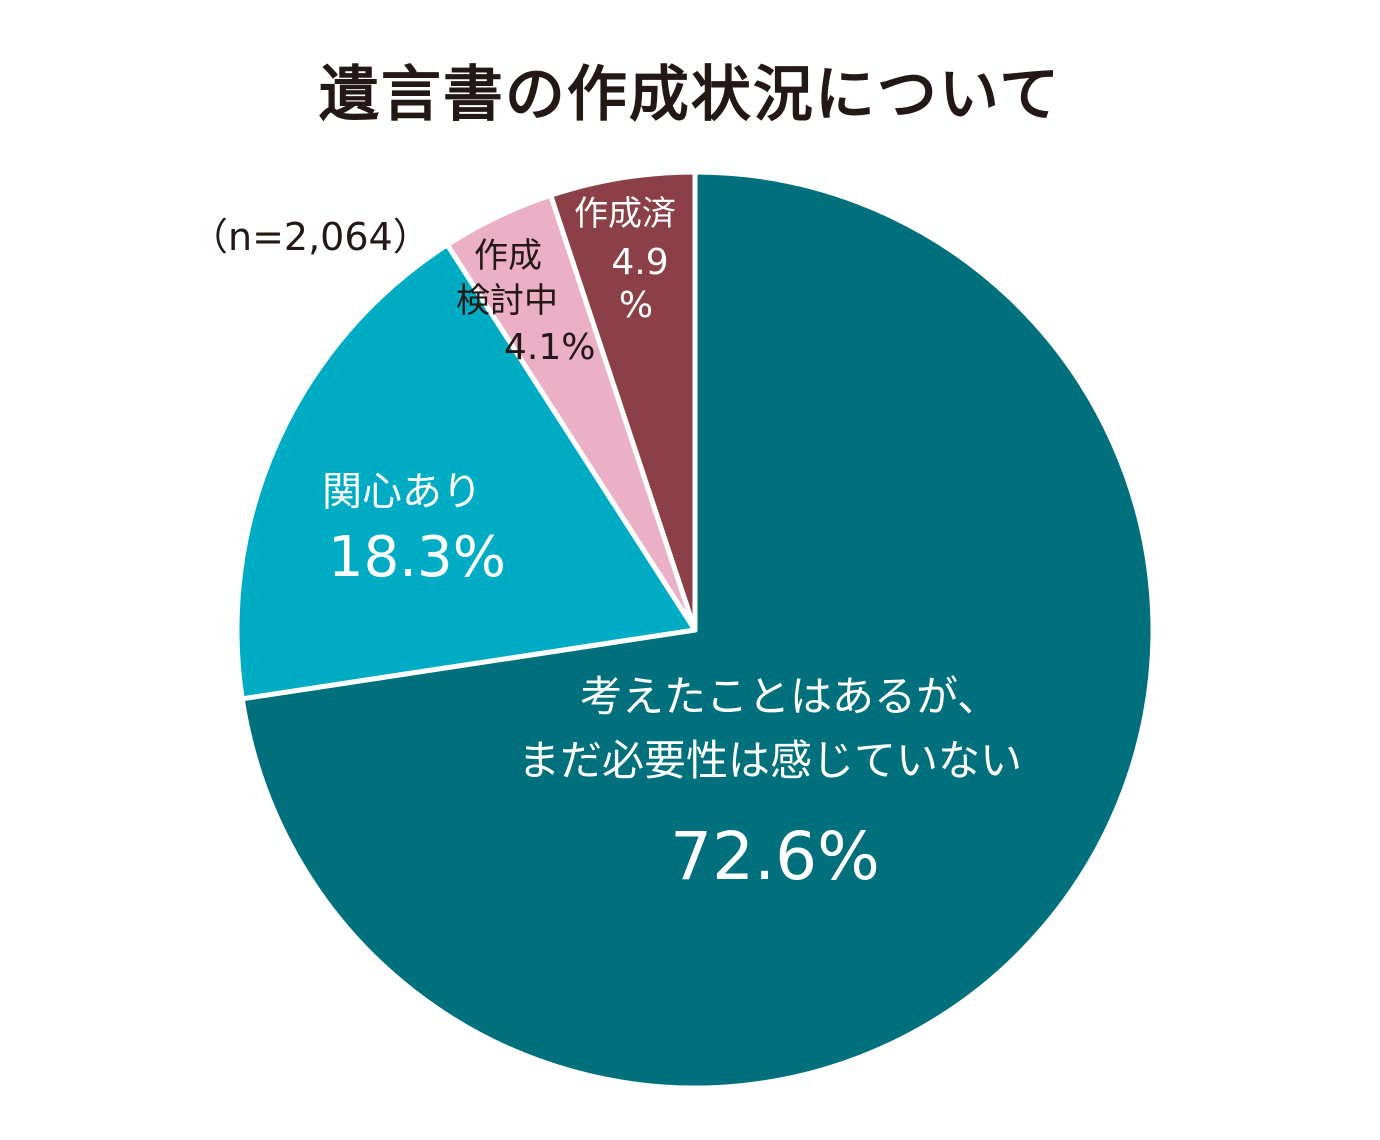 This screenshot has width=1380, height=1140. I want to click on label-considering-value: 4.1%, so click(550, 347).